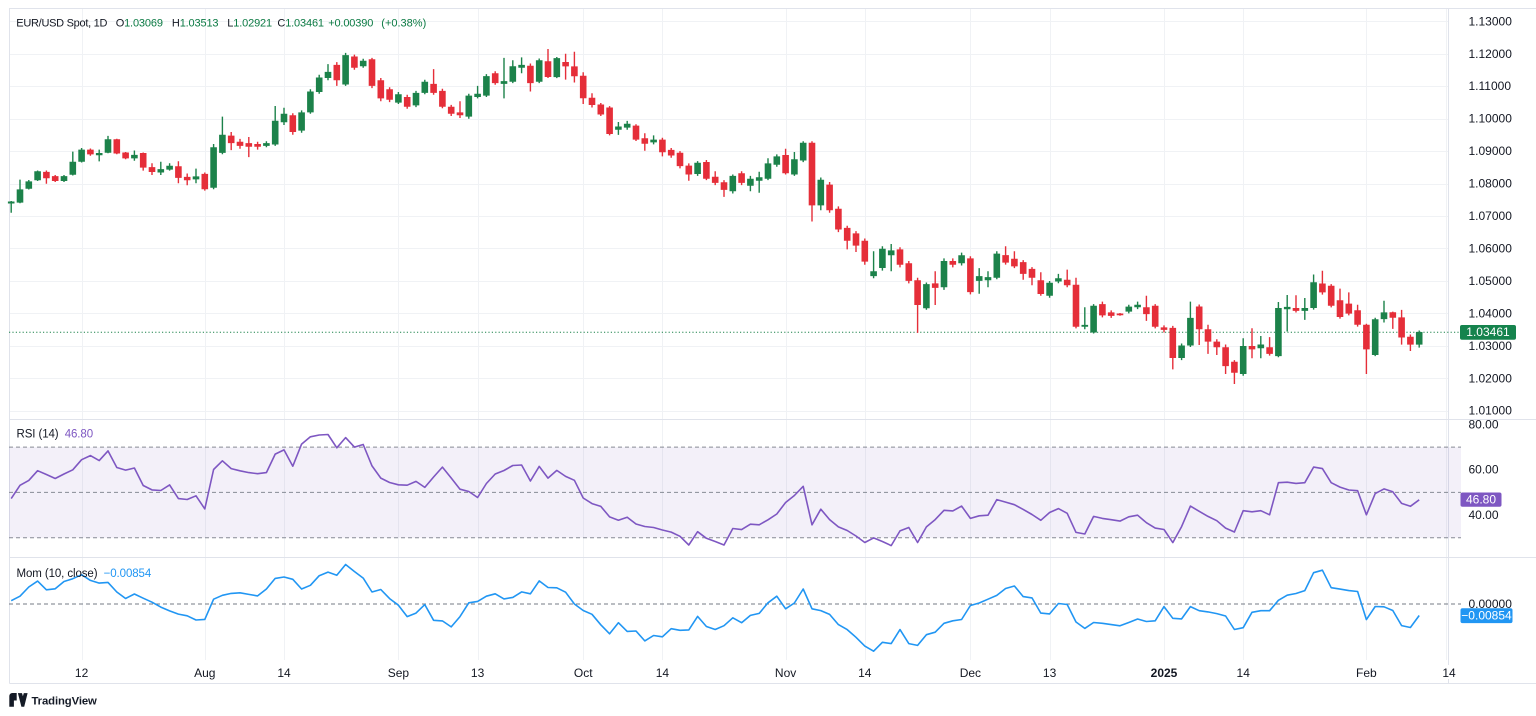  I want to click on svg-text: 1.10000, so click(1491, 119).